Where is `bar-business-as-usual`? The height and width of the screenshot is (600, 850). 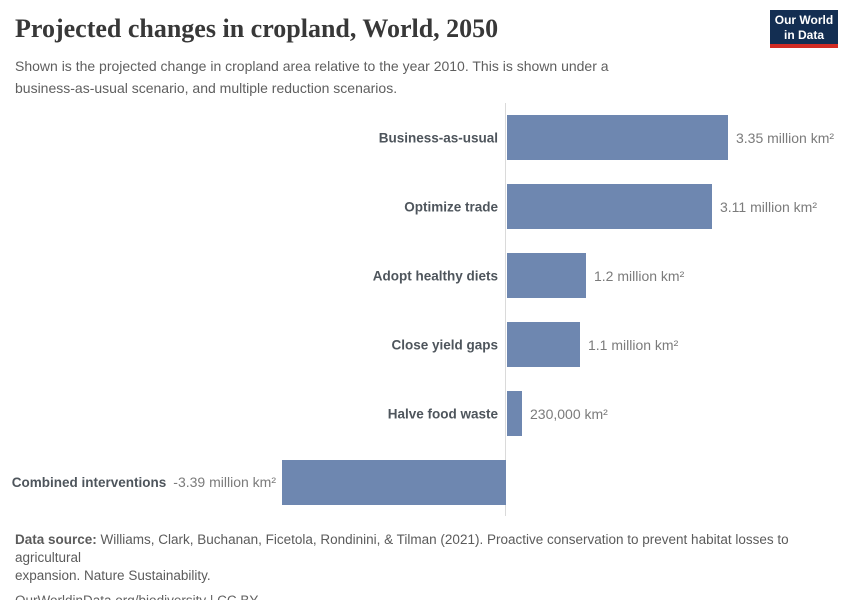
bar-business-as-usual is located at coordinates (617, 137).